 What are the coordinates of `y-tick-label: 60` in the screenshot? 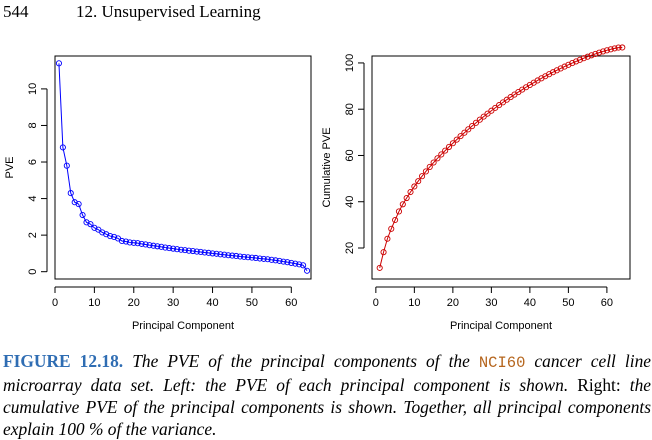 It's located at (350, 155).